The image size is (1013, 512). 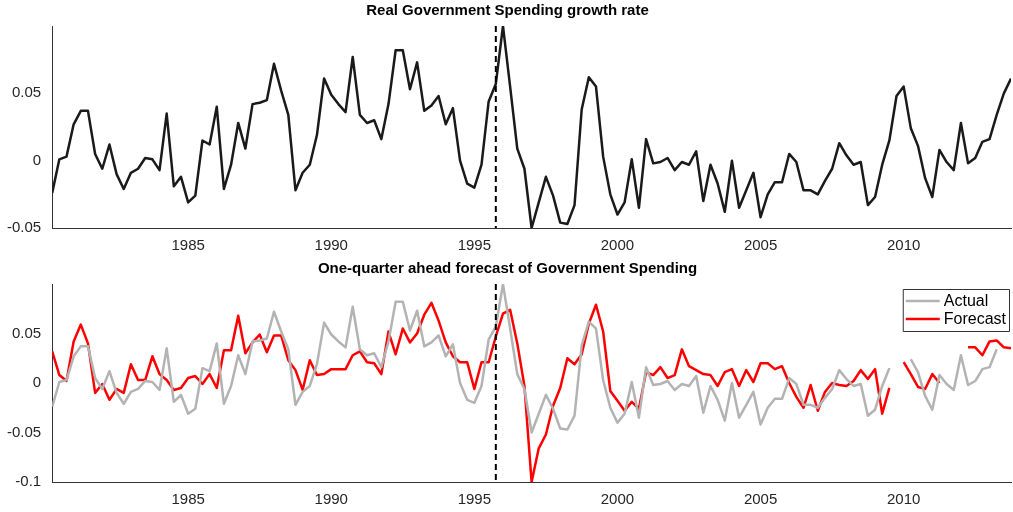 I want to click on legend-label: Forecast, so click(x=975, y=319).